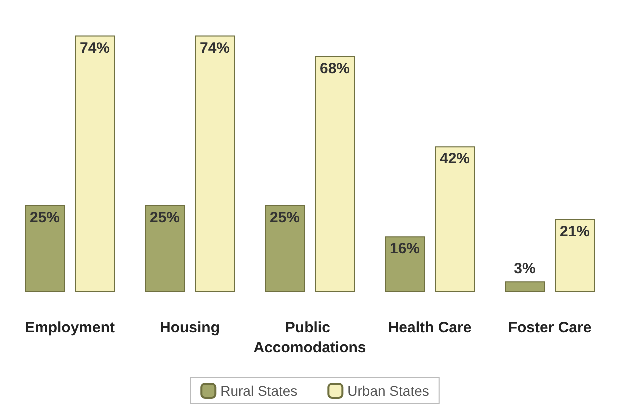  I want to click on legend-label: Rural States, so click(259, 391).